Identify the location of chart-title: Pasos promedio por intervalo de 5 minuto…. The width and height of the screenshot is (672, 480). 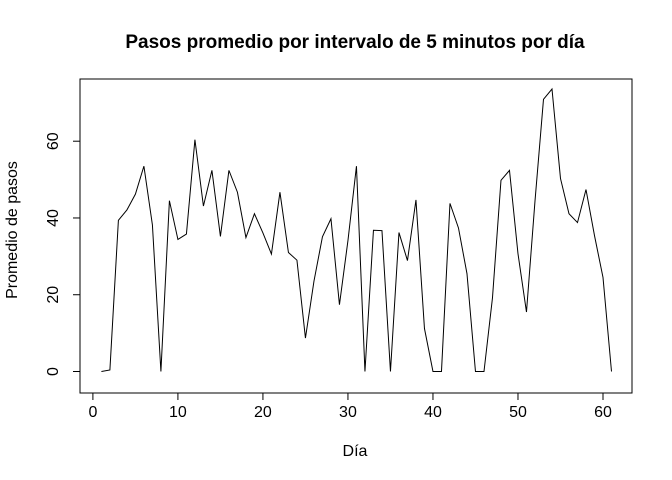
(355, 42).